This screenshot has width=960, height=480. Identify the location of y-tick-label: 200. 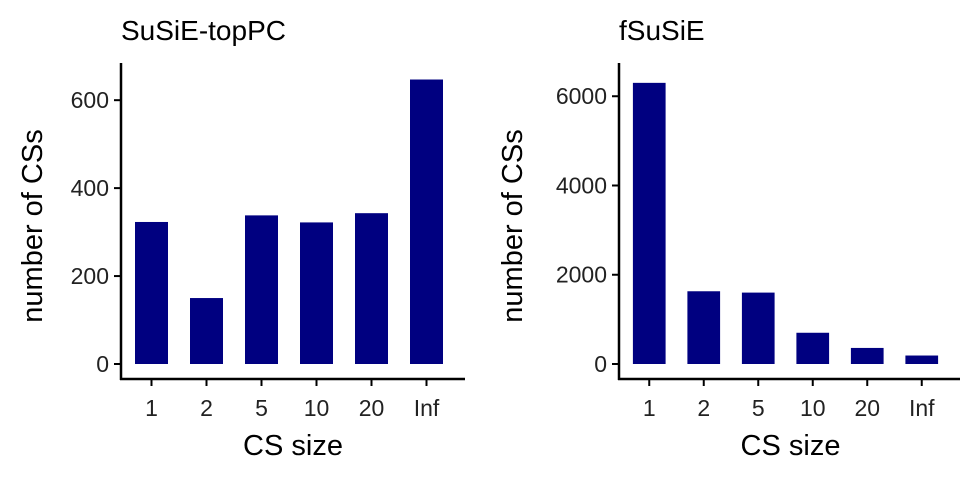
(90, 276).